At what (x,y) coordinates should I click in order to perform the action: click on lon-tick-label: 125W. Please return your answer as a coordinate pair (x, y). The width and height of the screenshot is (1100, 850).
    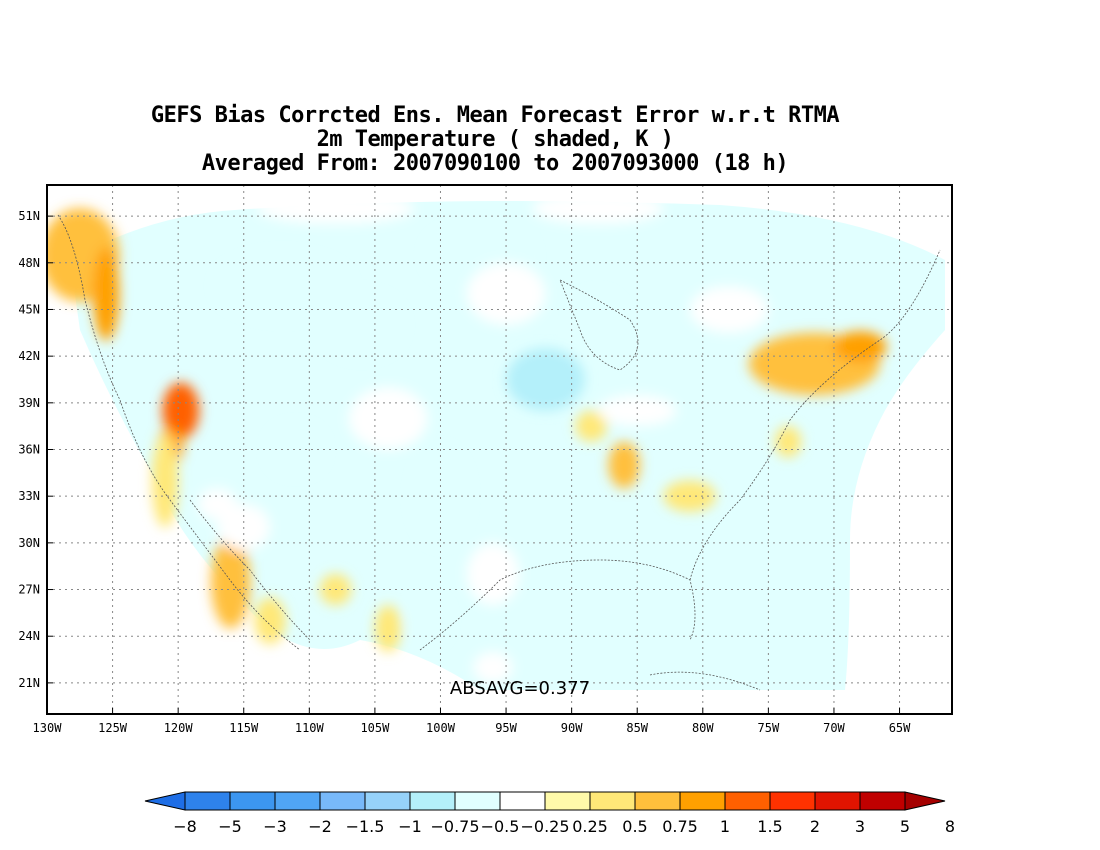
    Looking at the image, I should click on (113, 728).